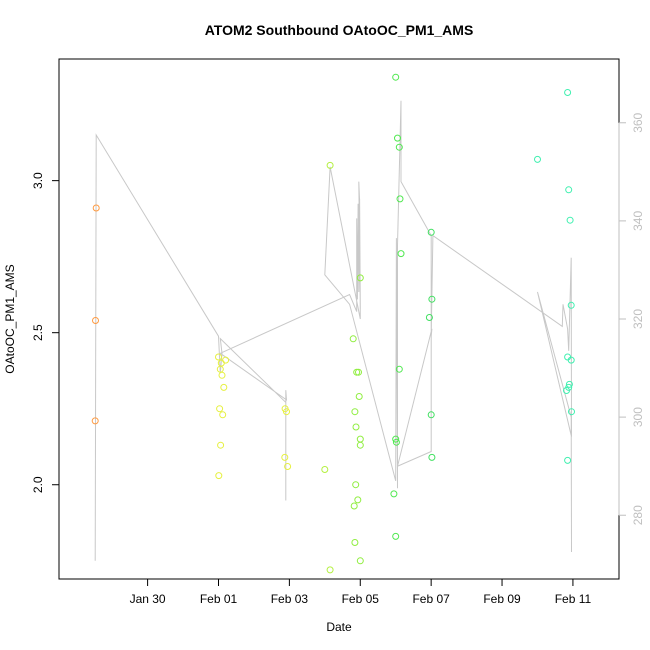 This screenshot has height=650, width=650. What do you see at coordinates (219, 599) in the screenshot?
I see `x-tick-label-1: Feb 01` at bounding box center [219, 599].